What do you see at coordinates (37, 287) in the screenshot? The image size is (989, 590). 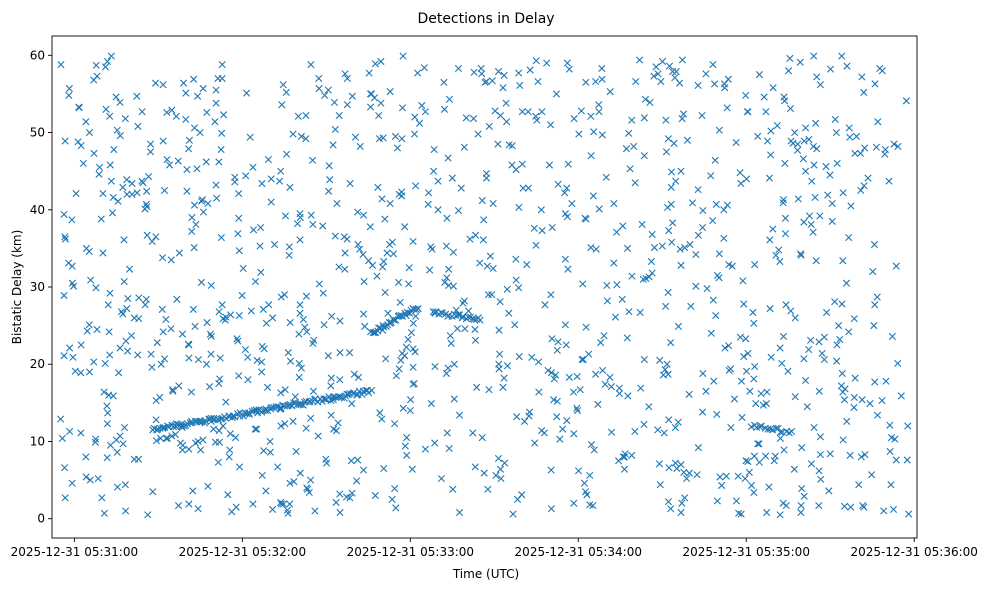 I see `y-tick-label: 30` at bounding box center [37, 287].